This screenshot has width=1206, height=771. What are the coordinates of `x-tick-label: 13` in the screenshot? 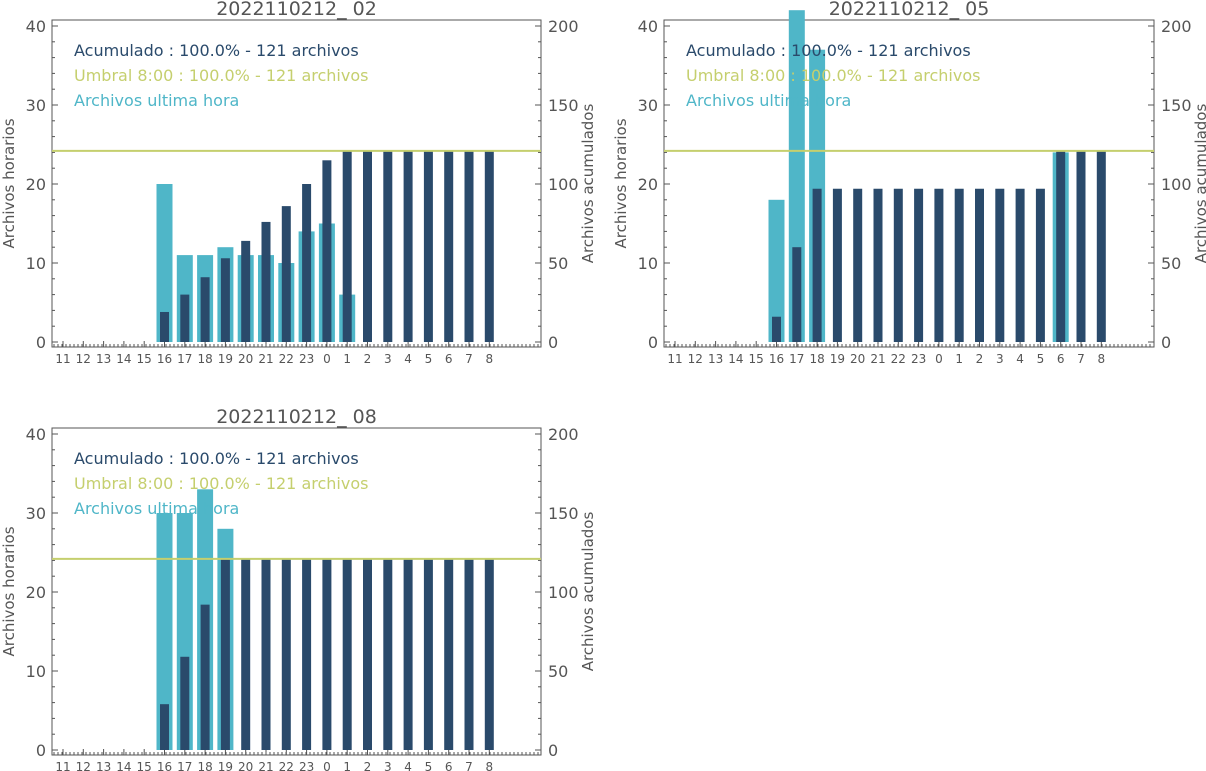 It's located at (103, 359).